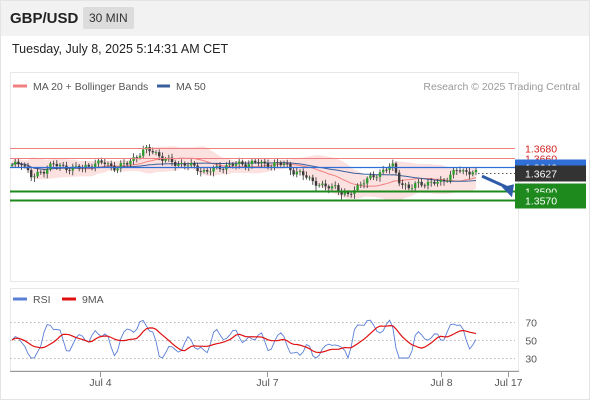  Describe the element at coordinates (550, 200) in the screenshot. I see `support-level-tag` at that location.